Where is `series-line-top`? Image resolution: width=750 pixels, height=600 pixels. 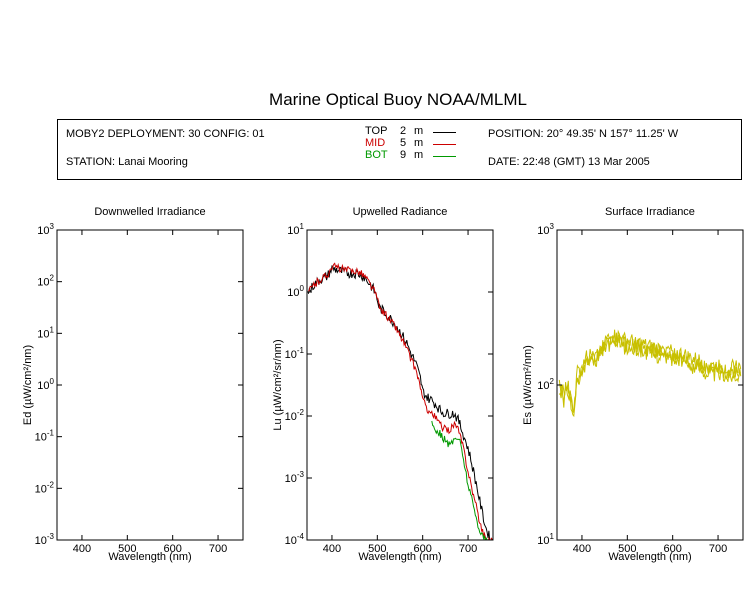 series-line-top is located at coordinates (400, 402).